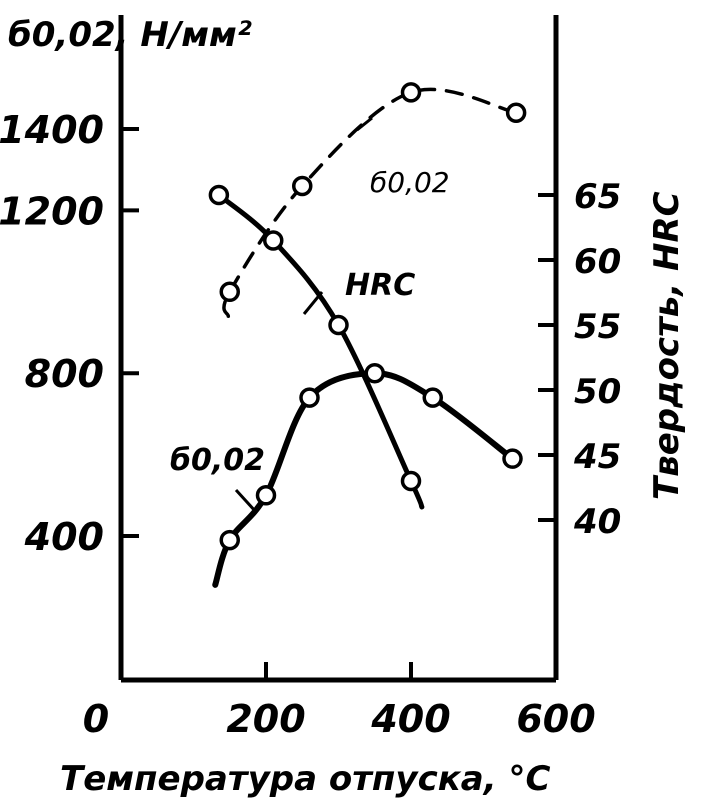  Describe the element at coordinates (597, 262) in the screenshot. I see `y-right-tick-label: 60` at that location.